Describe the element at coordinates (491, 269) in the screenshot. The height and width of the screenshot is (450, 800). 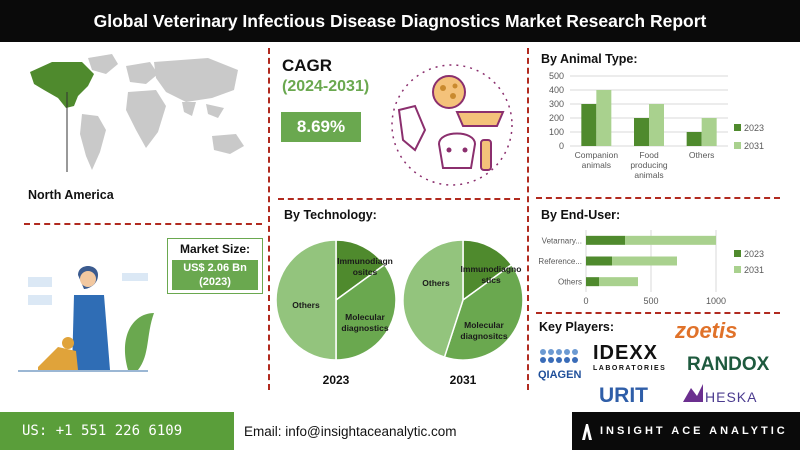
I see `pie-label: Immunodiagno` at that location.